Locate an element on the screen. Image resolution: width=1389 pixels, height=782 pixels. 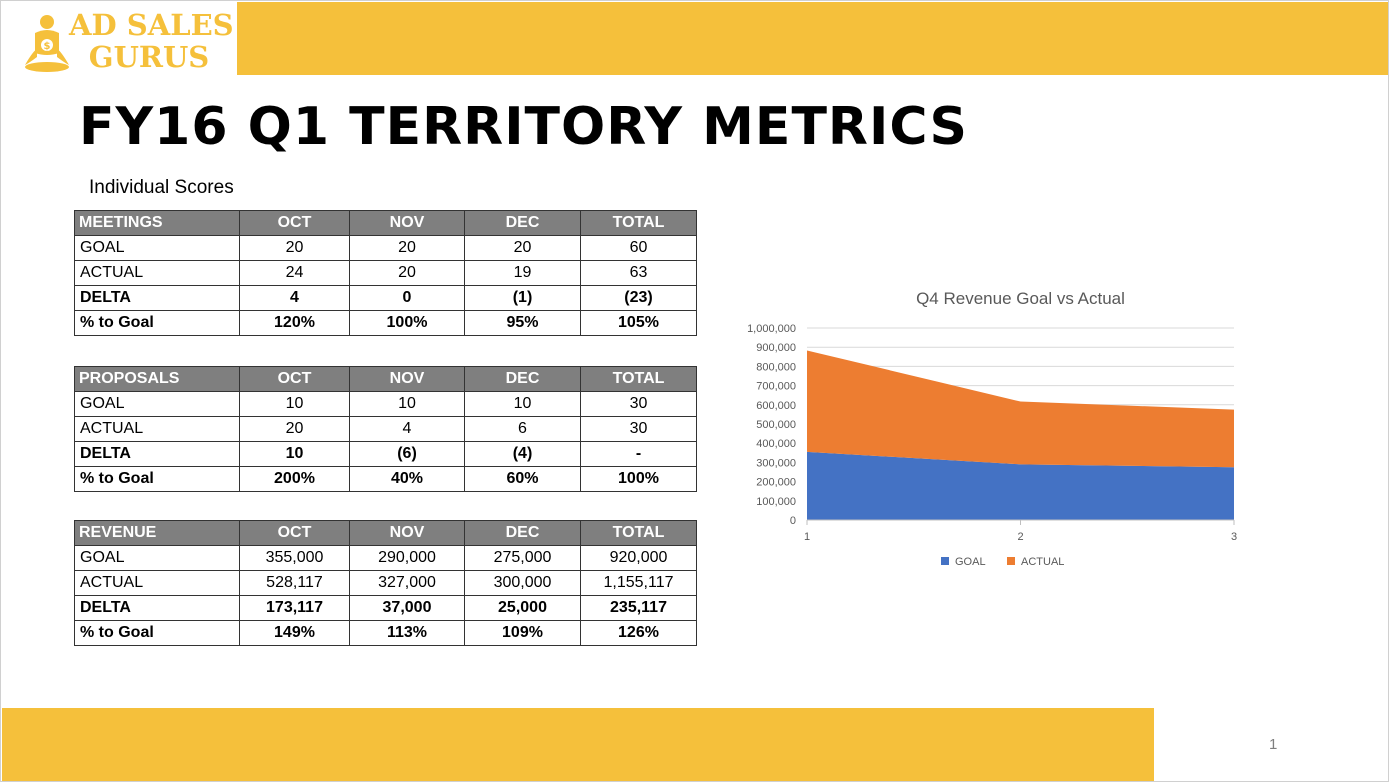
table-row: DELTA 173,117 37,000 25,000 235,117 is located at coordinates (385, 608).